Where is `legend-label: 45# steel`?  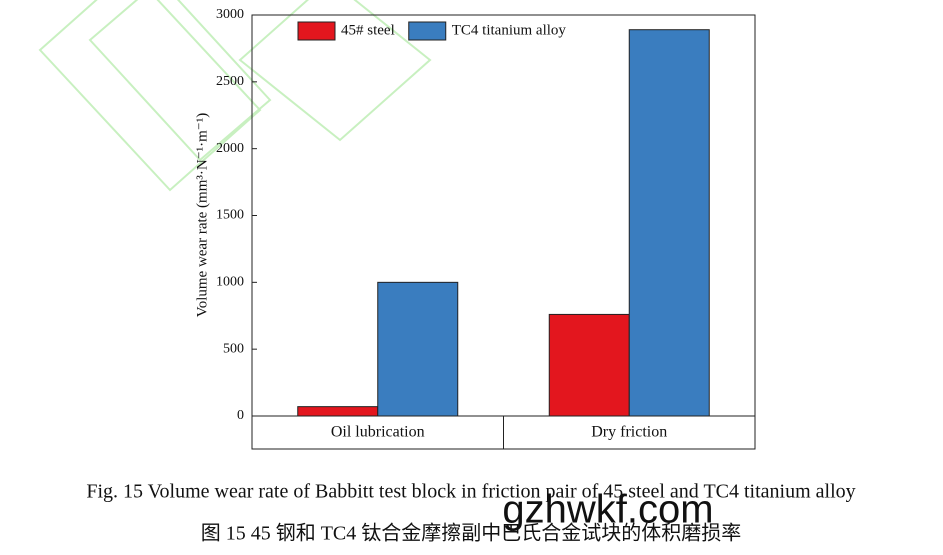 legend-label: 45# steel is located at coordinates (368, 30).